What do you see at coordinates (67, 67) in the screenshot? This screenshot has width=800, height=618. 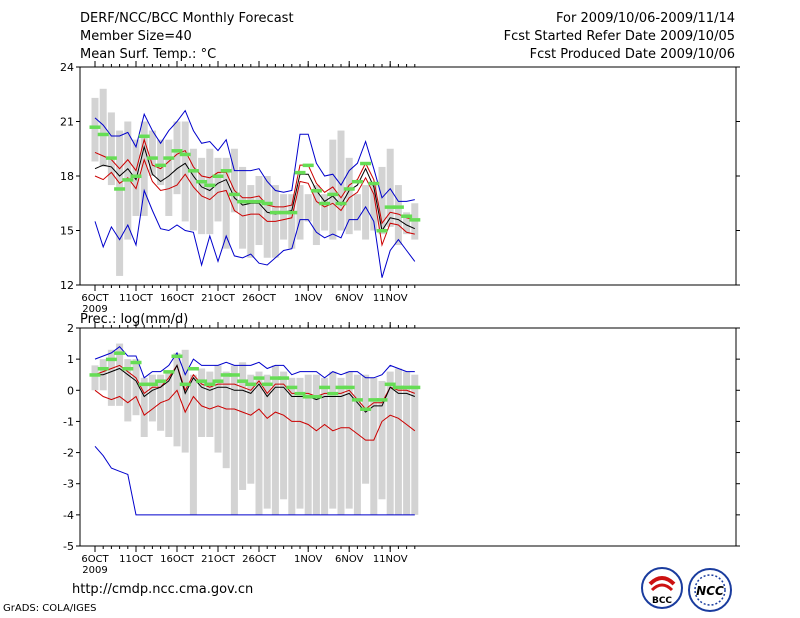 I see `y-tick-label: 24` at bounding box center [67, 67].